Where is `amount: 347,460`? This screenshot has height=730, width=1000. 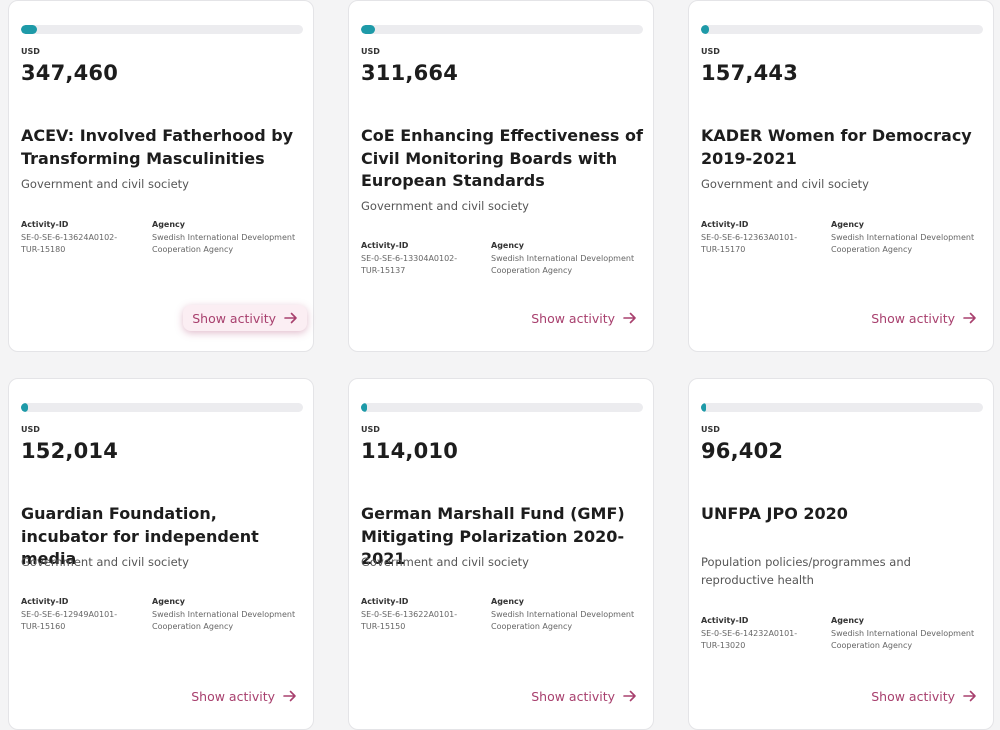 amount: 347,460 is located at coordinates (70, 73).